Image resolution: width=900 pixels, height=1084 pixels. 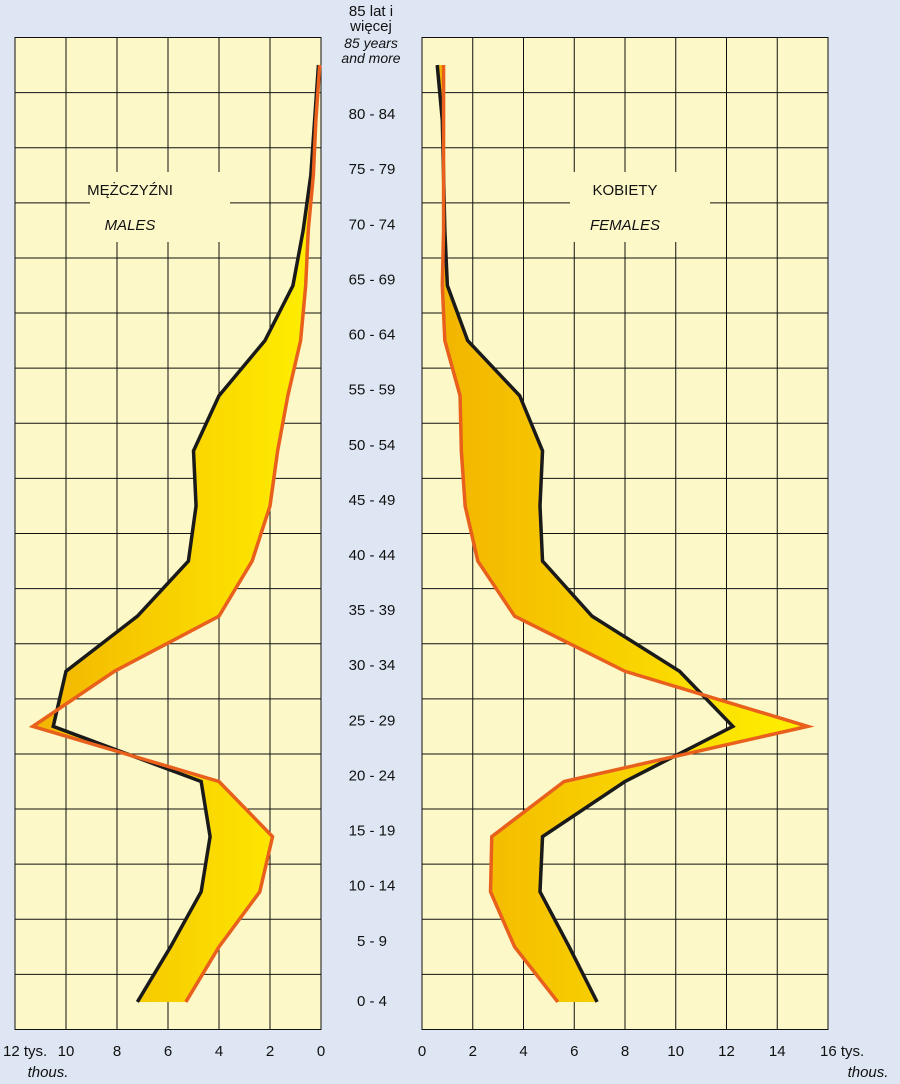 What do you see at coordinates (372, 720) in the screenshot?
I see `category-label: 25 - 29` at bounding box center [372, 720].